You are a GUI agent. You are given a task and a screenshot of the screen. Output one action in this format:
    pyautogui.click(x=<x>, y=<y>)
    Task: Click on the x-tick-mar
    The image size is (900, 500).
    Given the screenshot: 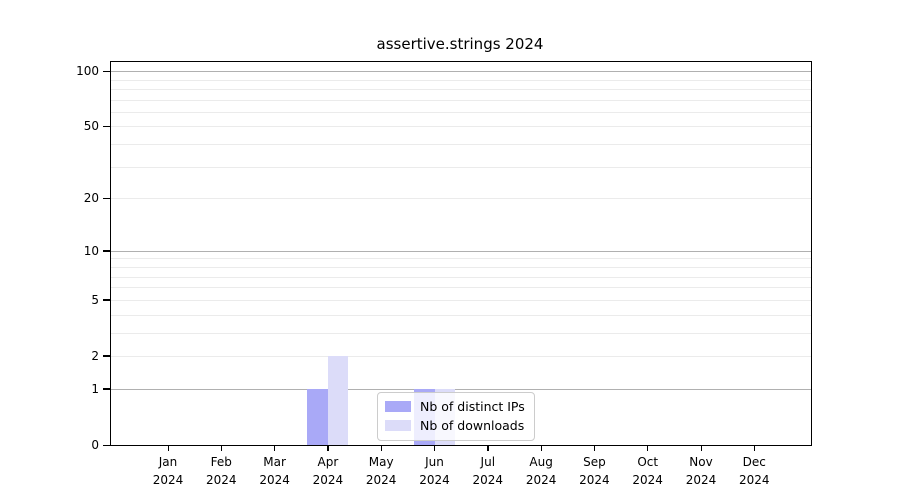 What is the action you would take?
    pyautogui.click(x=275, y=448)
    